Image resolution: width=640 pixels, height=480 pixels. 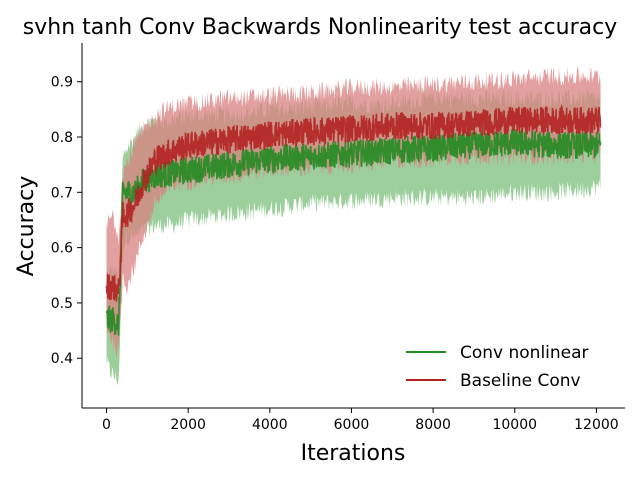 I want to click on x-tick-label: 8000, so click(x=433, y=425).